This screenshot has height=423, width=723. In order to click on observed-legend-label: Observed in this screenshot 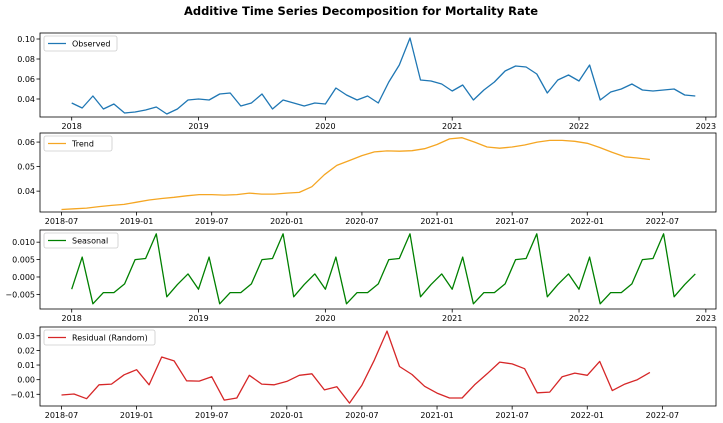, I will do `click(91, 44)`.